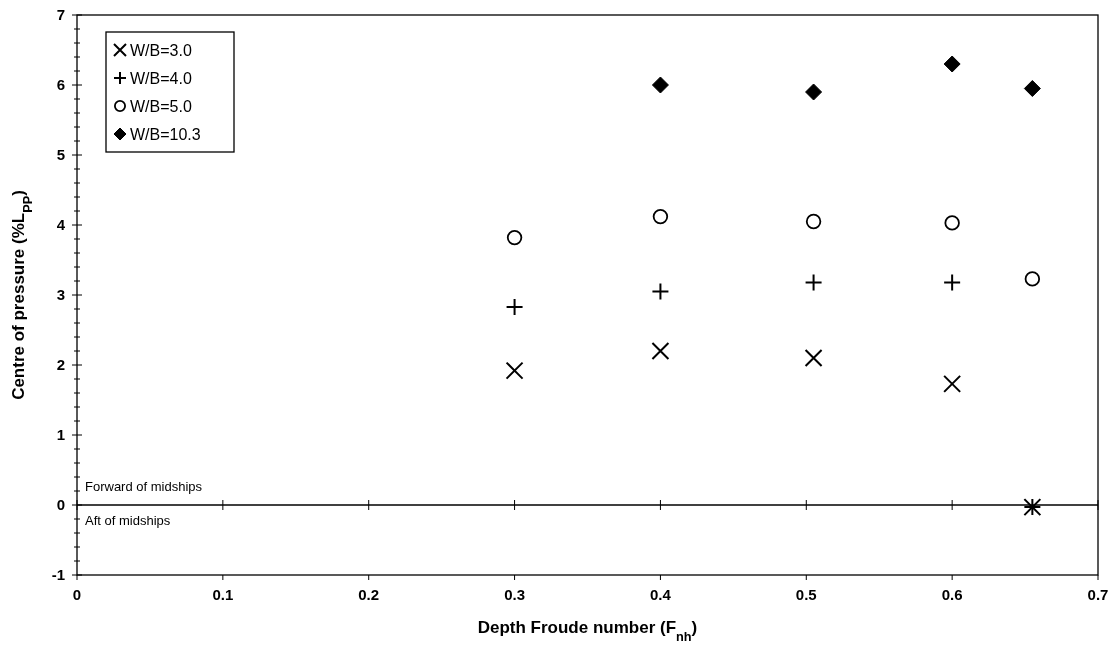 This screenshot has width=1111, height=657. Describe the element at coordinates (661, 594) in the screenshot. I see `x-tick-label: 0.4` at that location.